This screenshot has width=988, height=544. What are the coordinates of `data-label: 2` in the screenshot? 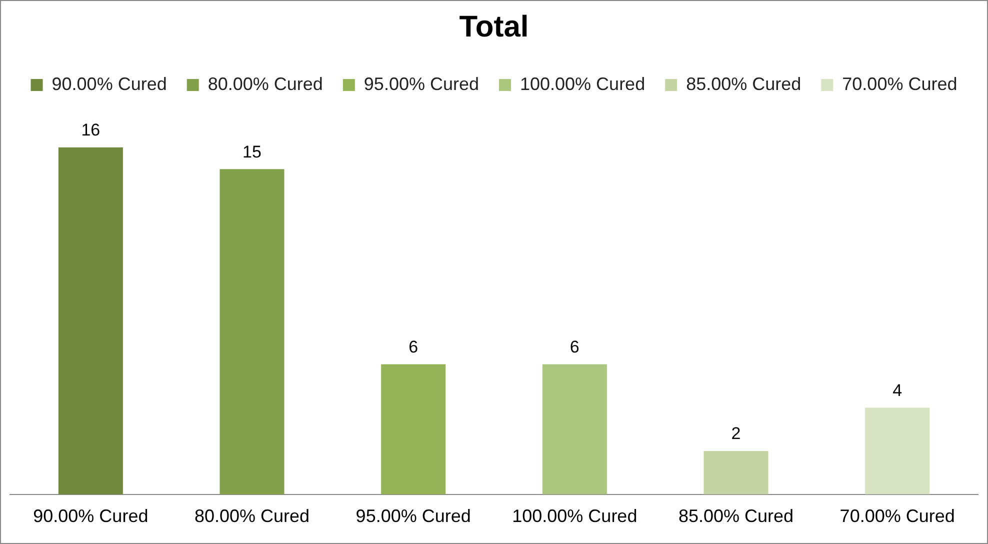 It's located at (736, 434).